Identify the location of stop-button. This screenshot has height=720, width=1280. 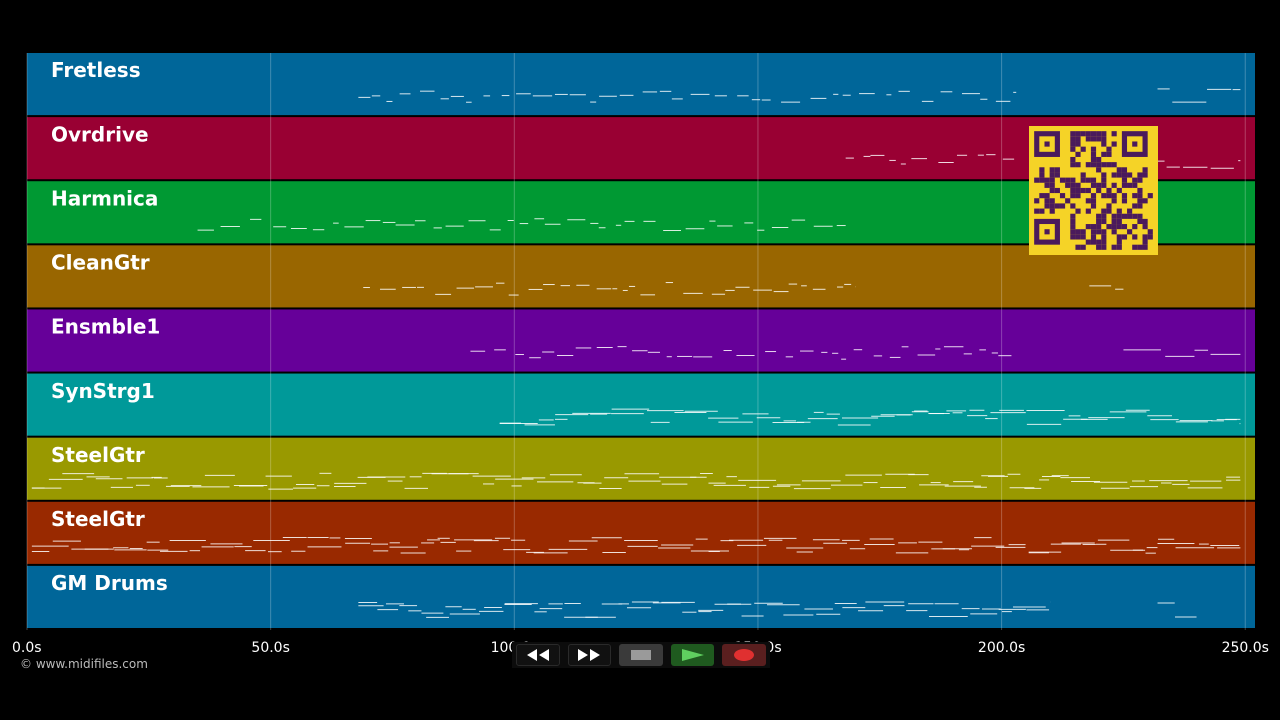
(641, 655).